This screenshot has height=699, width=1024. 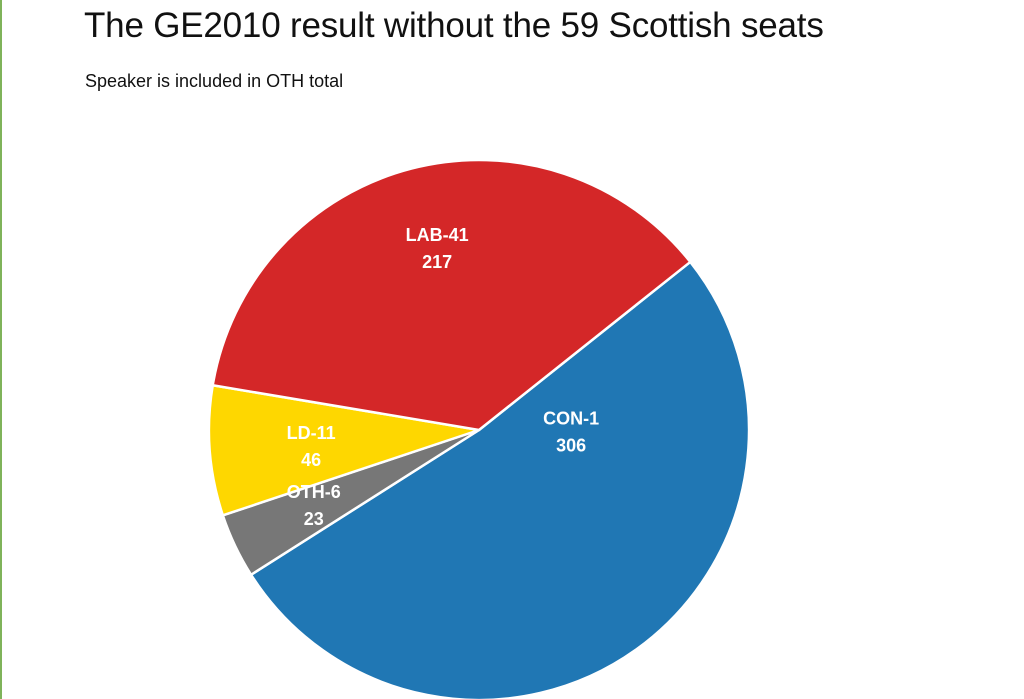 I want to click on left-edge-rule, so click(x=1, y=349).